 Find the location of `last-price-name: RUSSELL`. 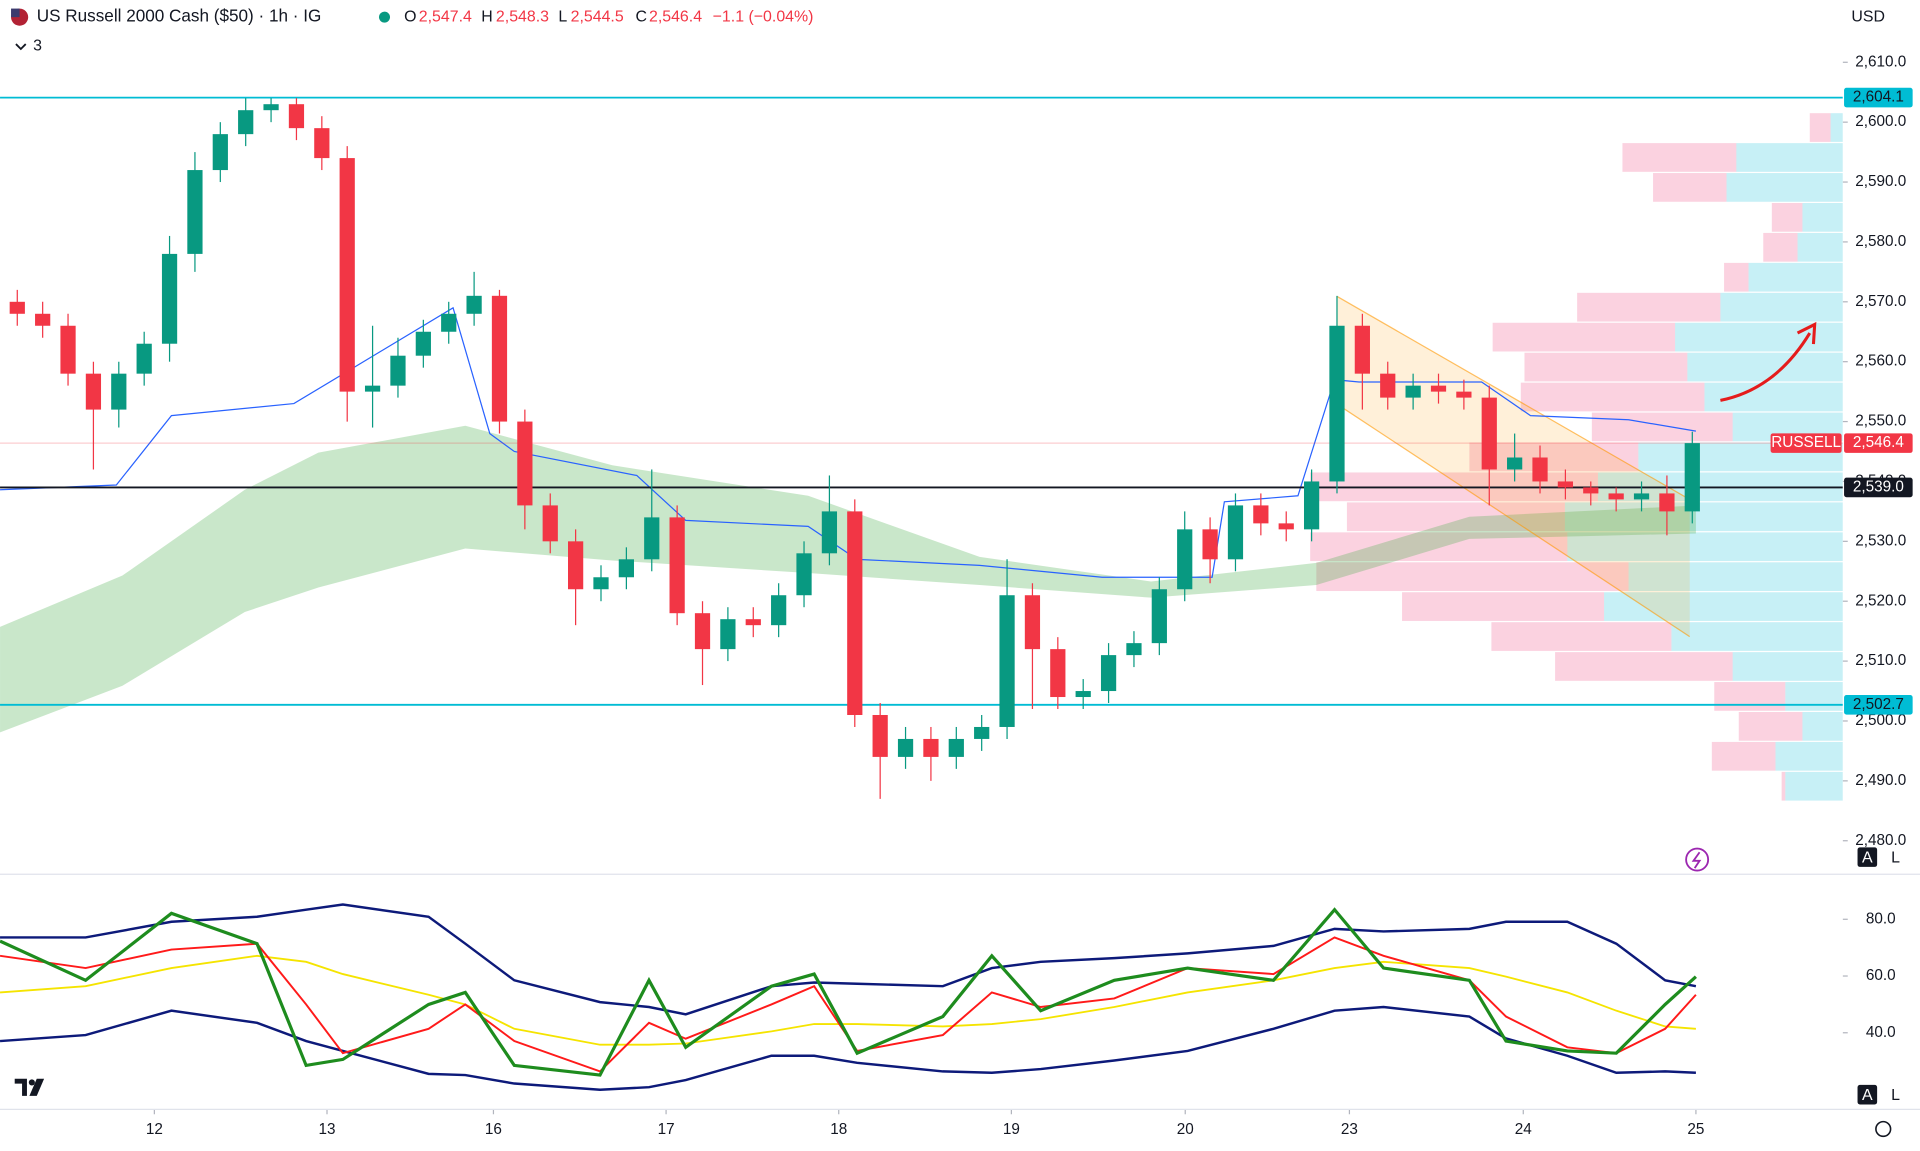

last-price-name: RUSSELL is located at coordinates (1806, 442).